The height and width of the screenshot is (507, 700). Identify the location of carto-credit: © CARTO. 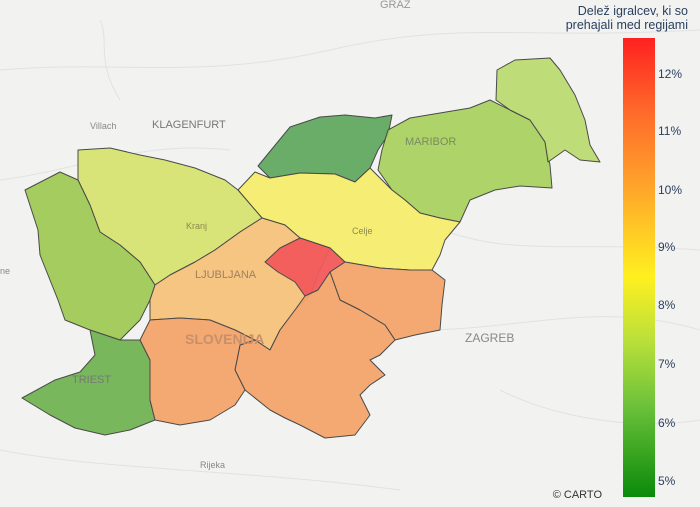
(577, 495).